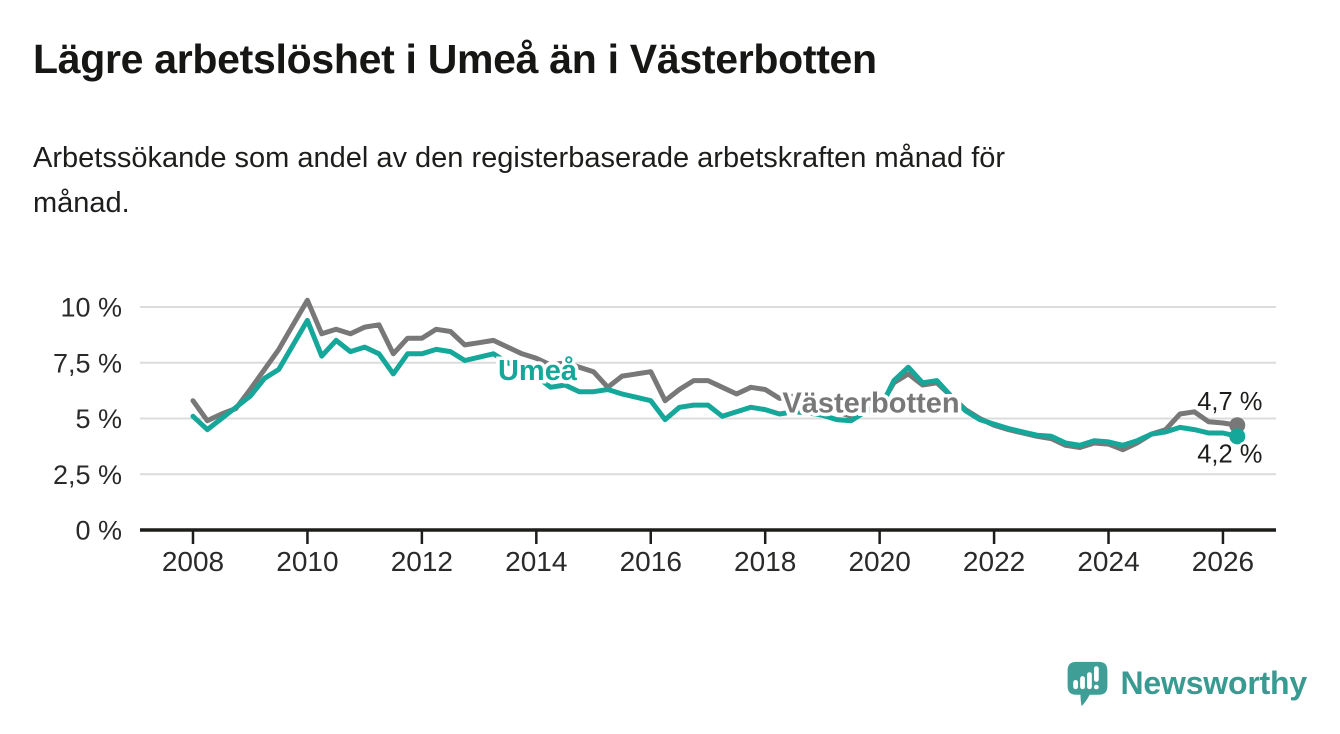 The width and height of the screenshot is (1340, 734). Describe the element at coordinates (98, 531) in the screenshot. I see `y-axis-tick-label: 0 %` at that location.